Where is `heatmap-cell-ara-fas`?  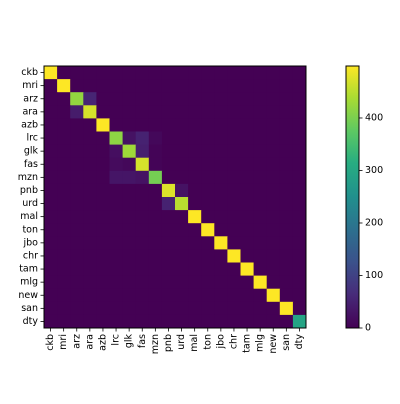 heatmap-cell-ara-fas is located at coordinates (142, 112).